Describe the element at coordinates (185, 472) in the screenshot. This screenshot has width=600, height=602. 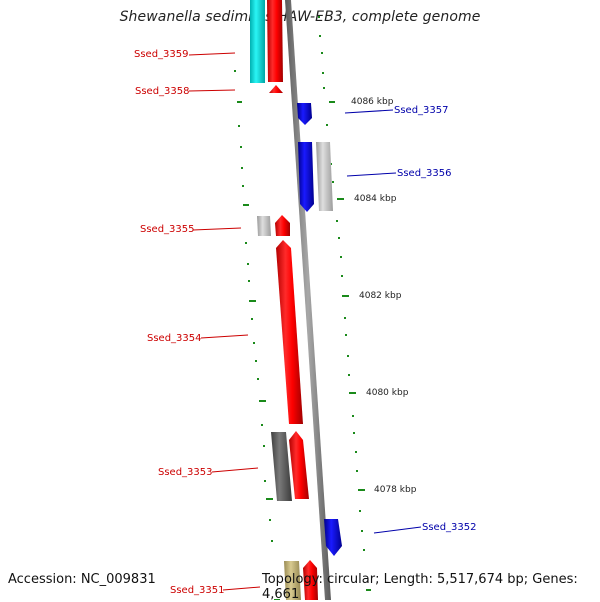
I see `gene-label-ssed-3353: Ssed_3353` at that location.